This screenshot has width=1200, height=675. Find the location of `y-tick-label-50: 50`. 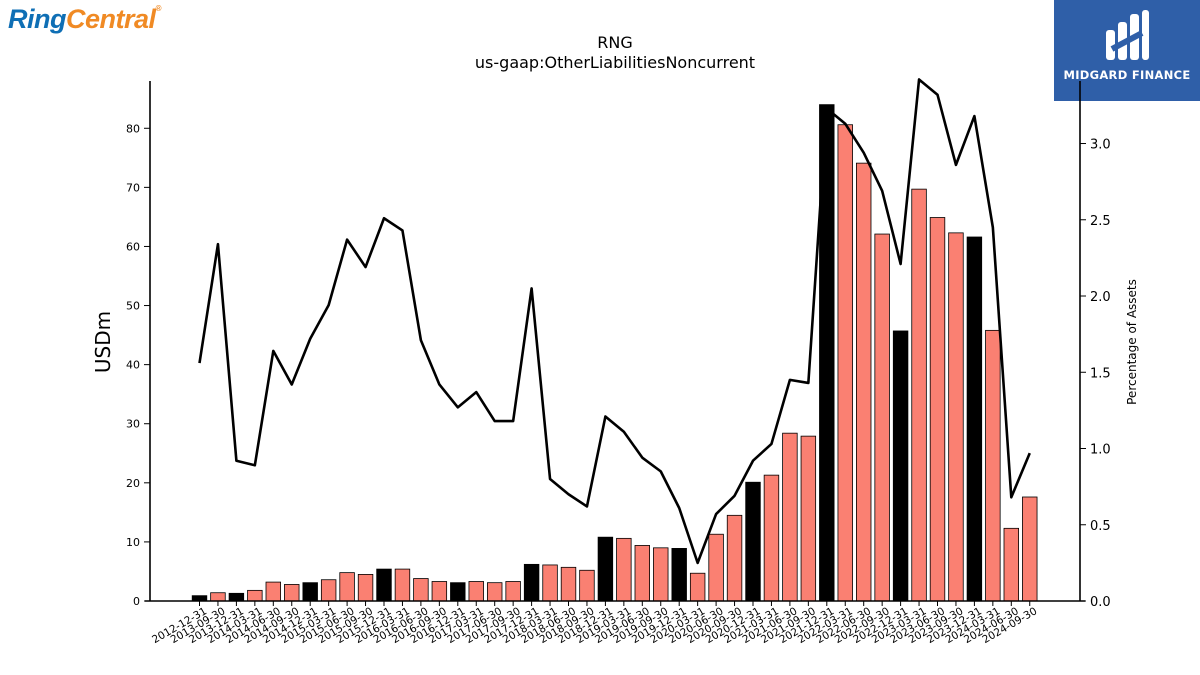

y-tick-label-50: 50 is located at coordinates (133, 306).